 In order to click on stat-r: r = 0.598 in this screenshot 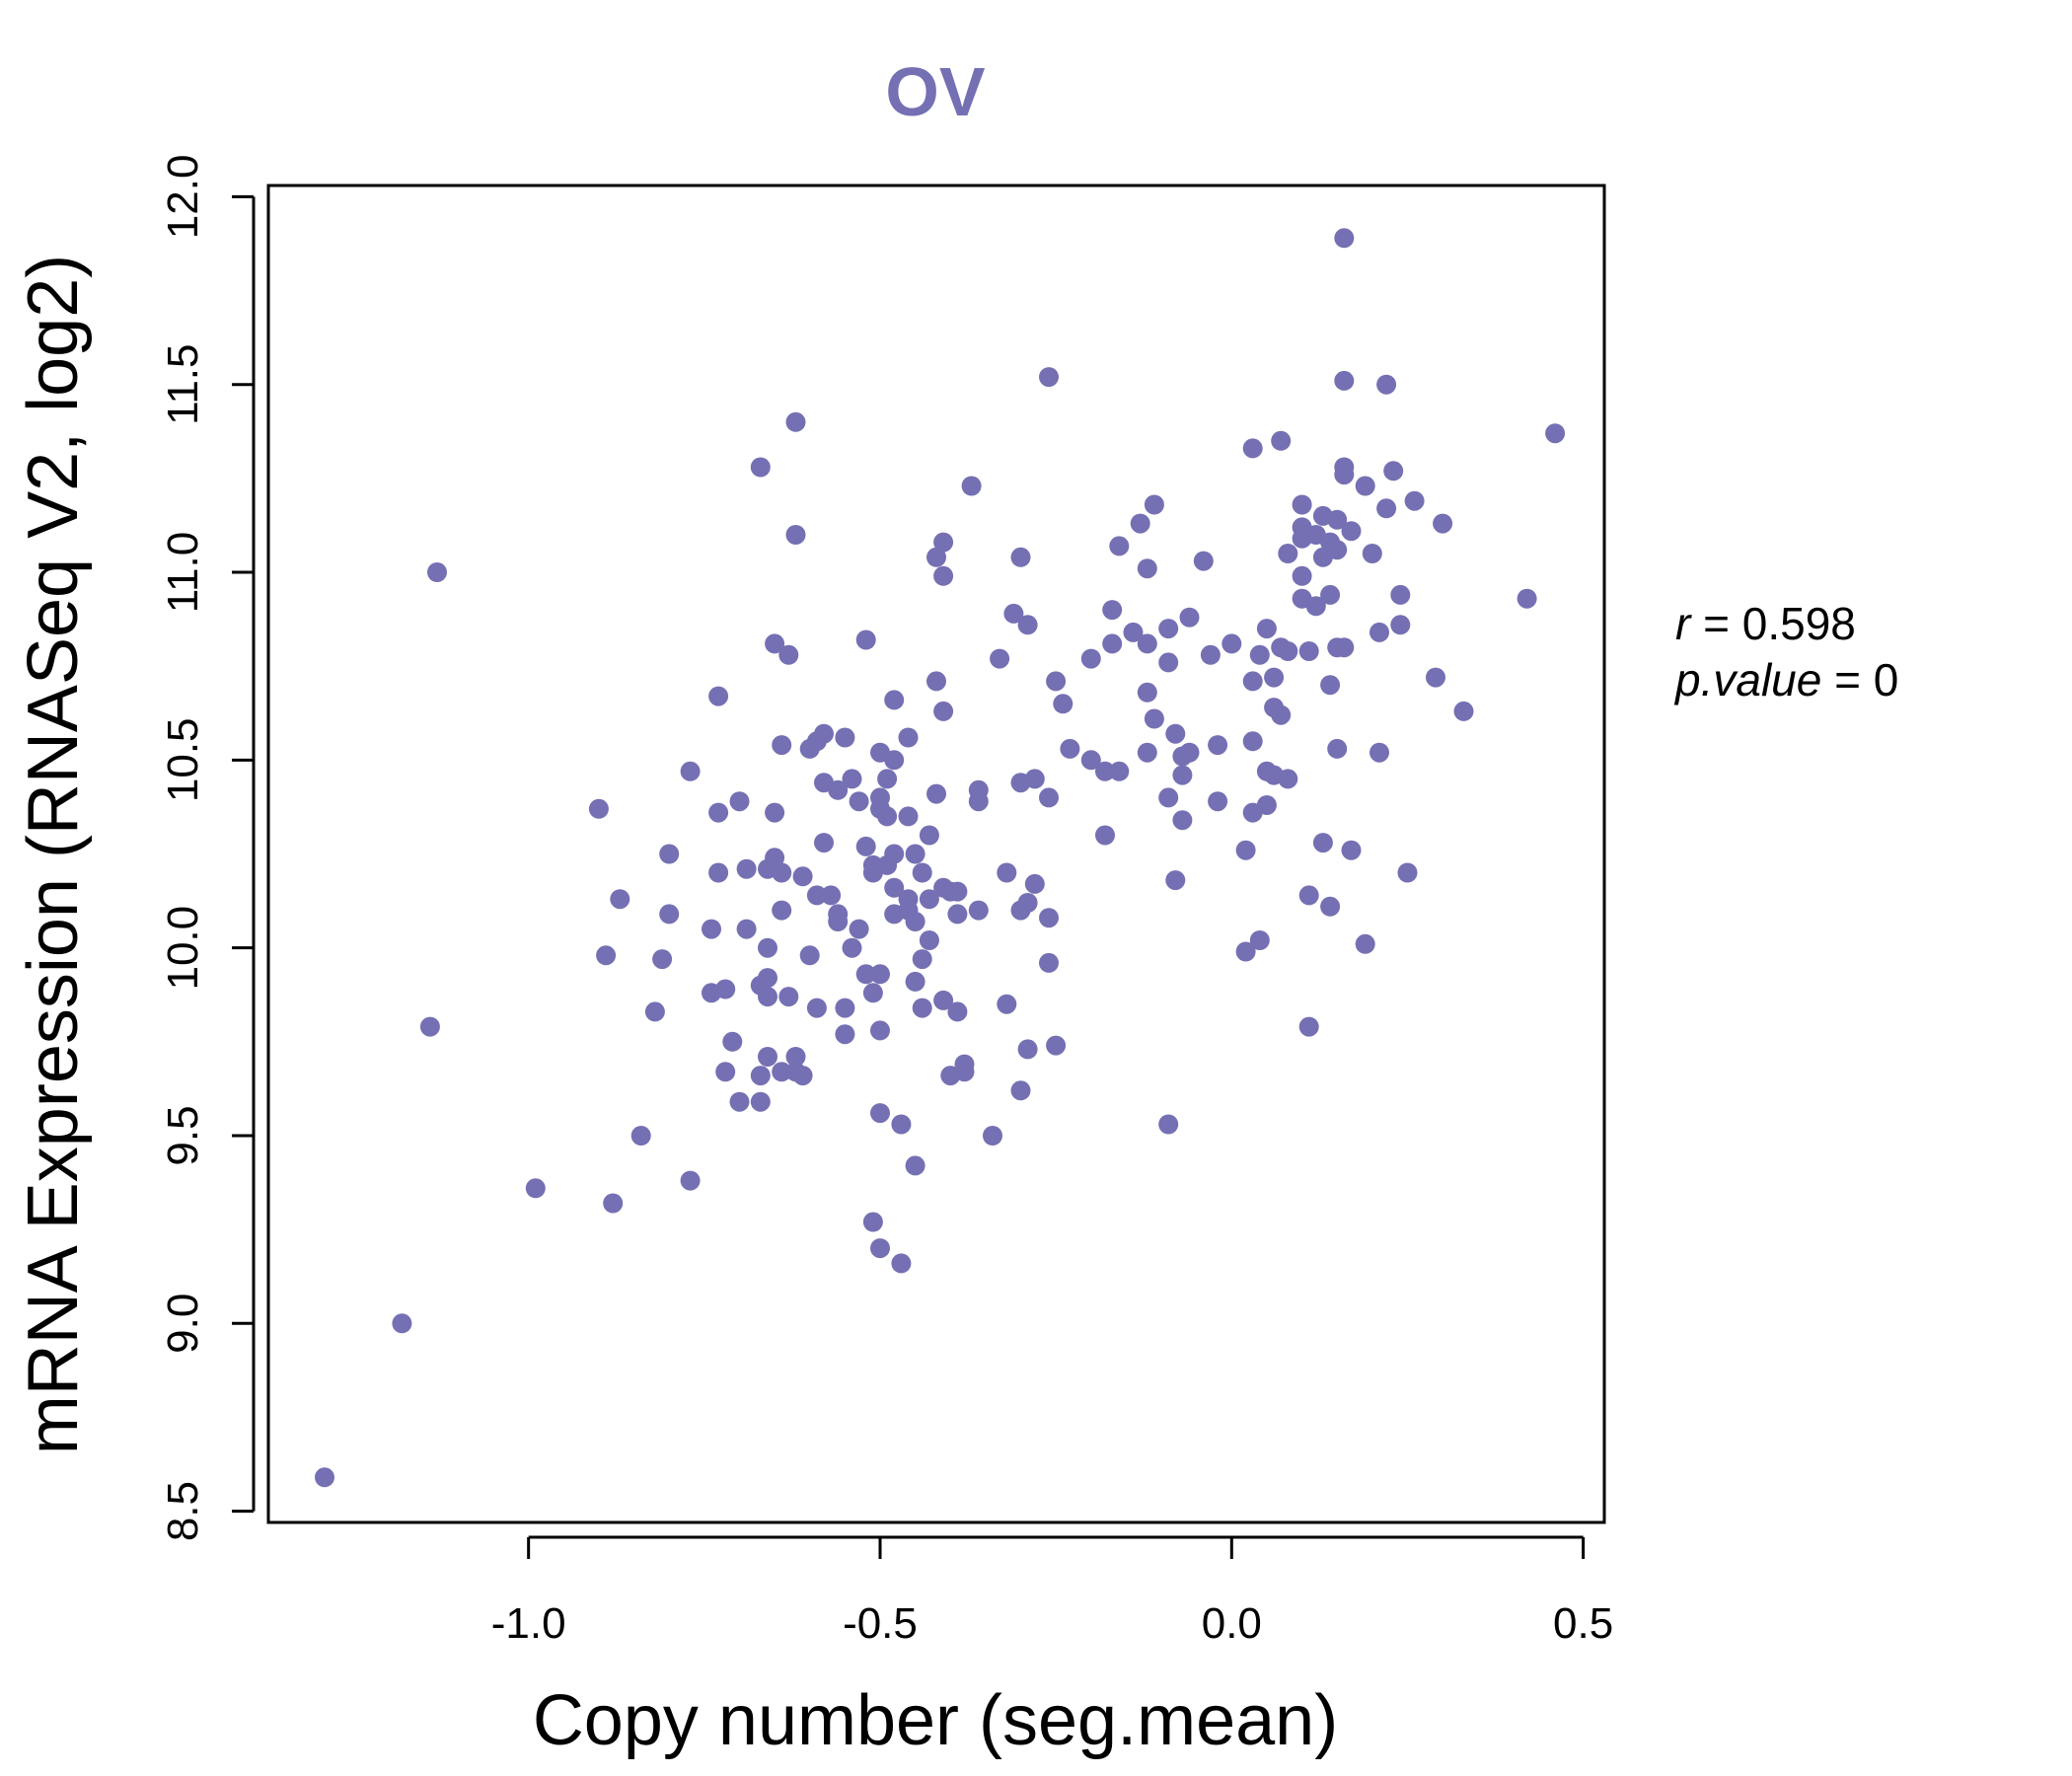, I will do `click(1766, 624)`.